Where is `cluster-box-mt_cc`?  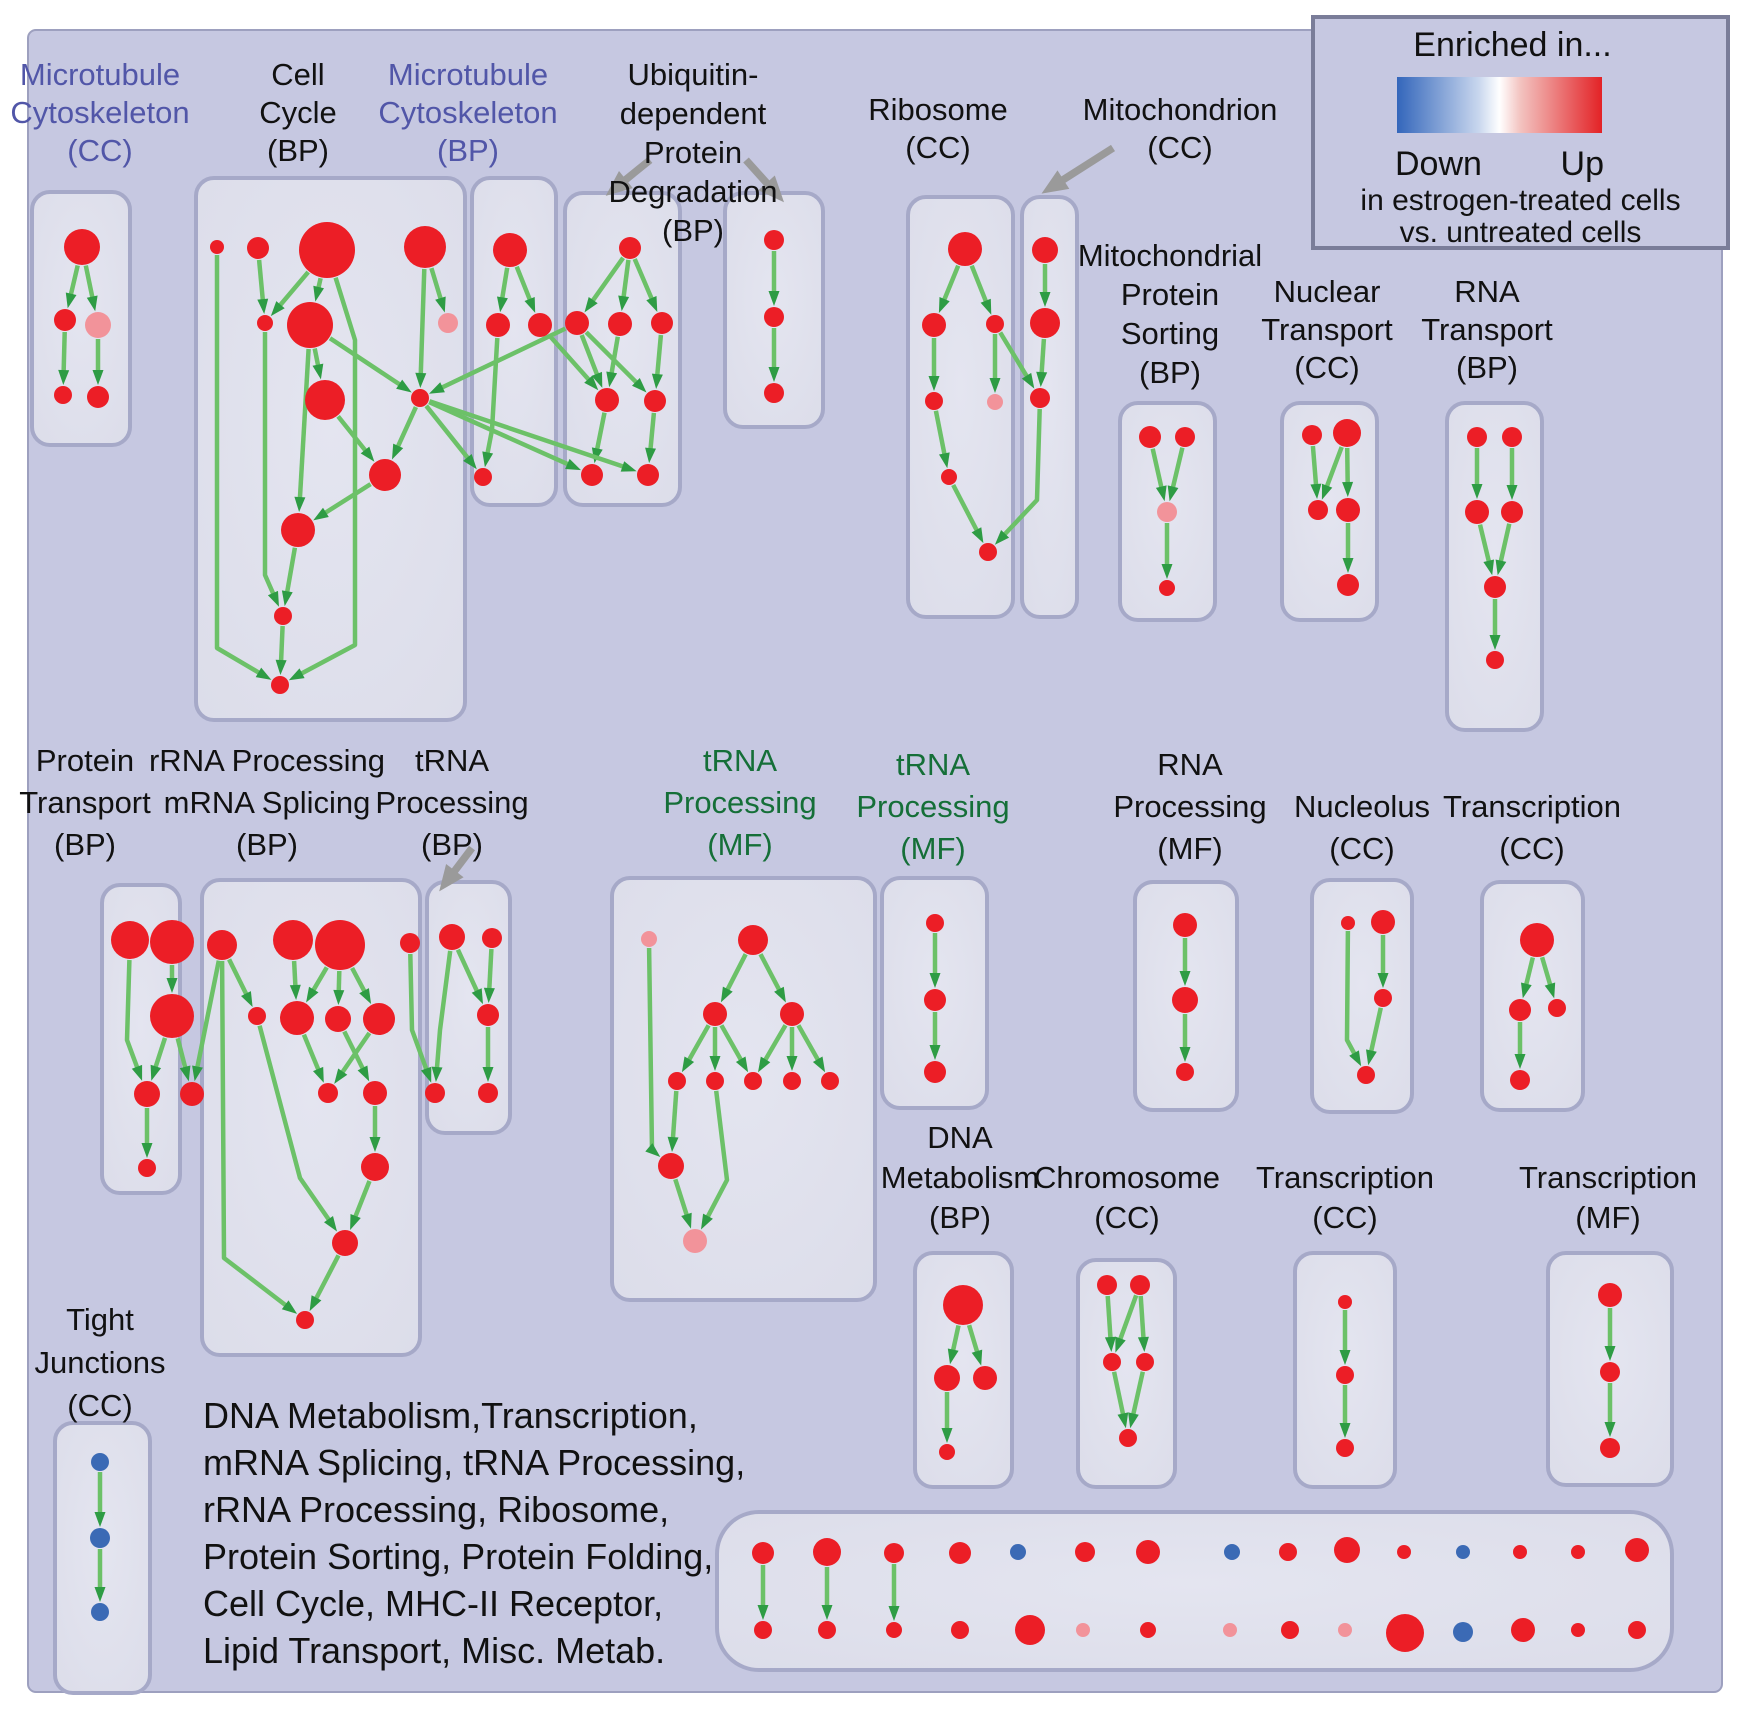
cluster-box-mt_cc is located at coordinates (81, 318).